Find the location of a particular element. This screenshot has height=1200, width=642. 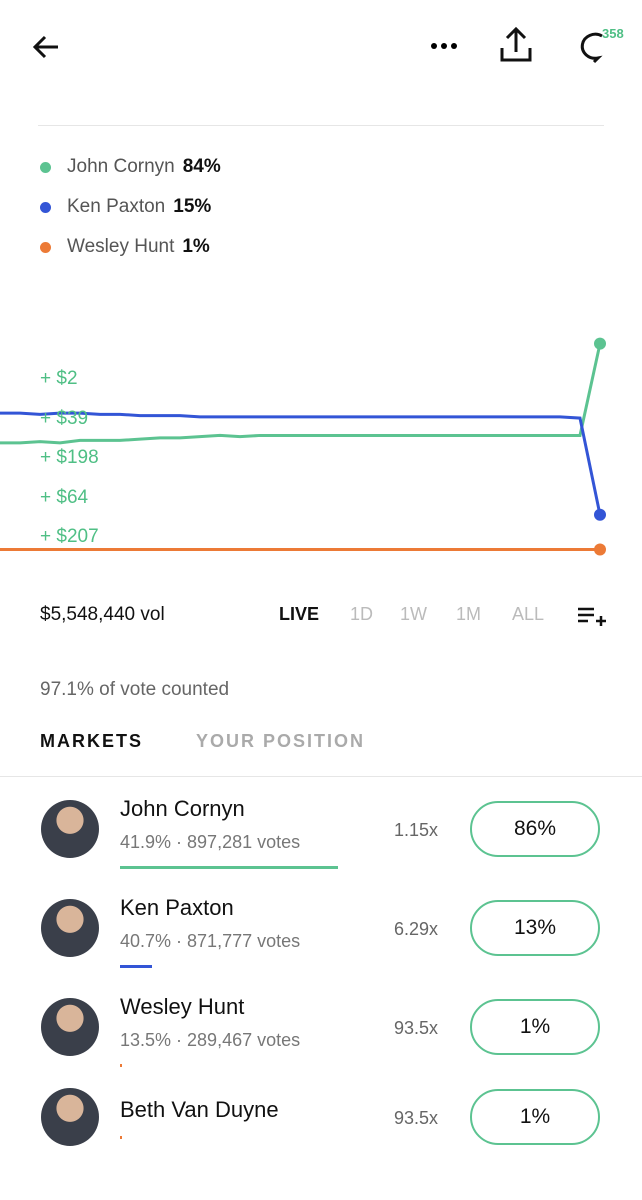

vote-count: 97.1% of vote counted is located at coordinates (135, 689).